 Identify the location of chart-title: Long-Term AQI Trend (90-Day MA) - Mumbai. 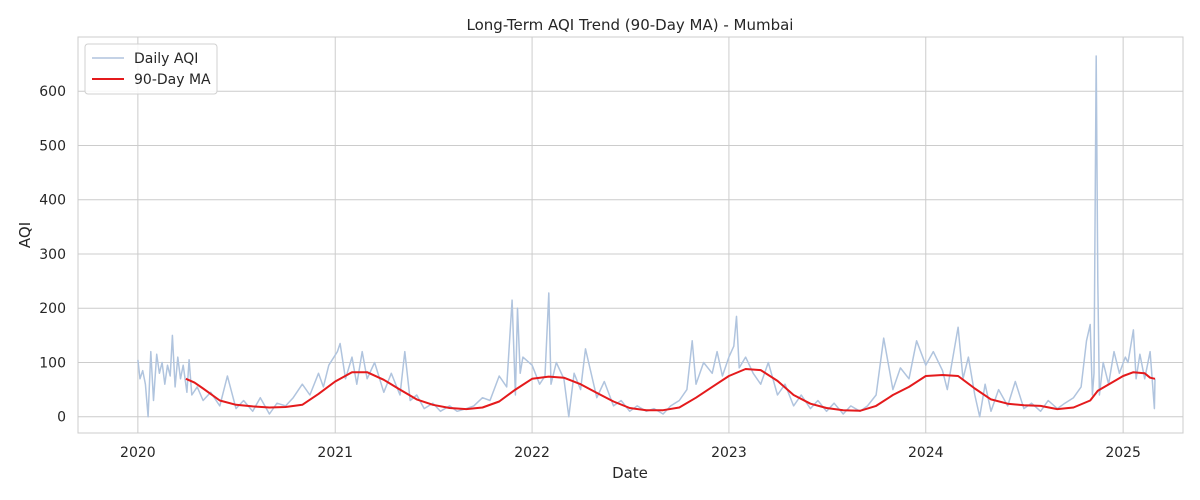
(630, 25).